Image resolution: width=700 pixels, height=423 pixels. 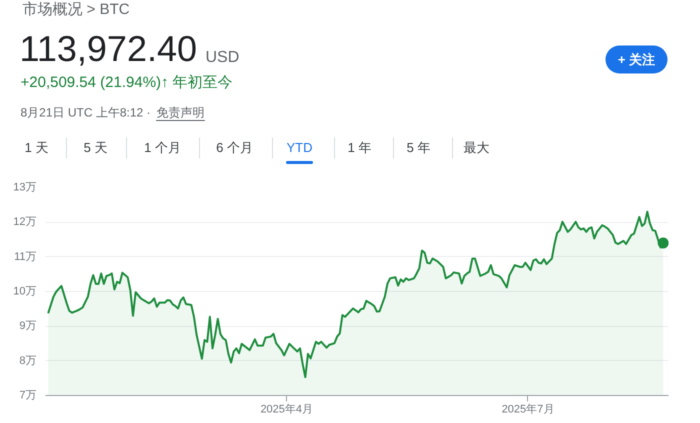 What do you see at coordinates (25, 292) in the screenshot?
I see `y-tick-label: 10万` at bounding box center [25, 292].